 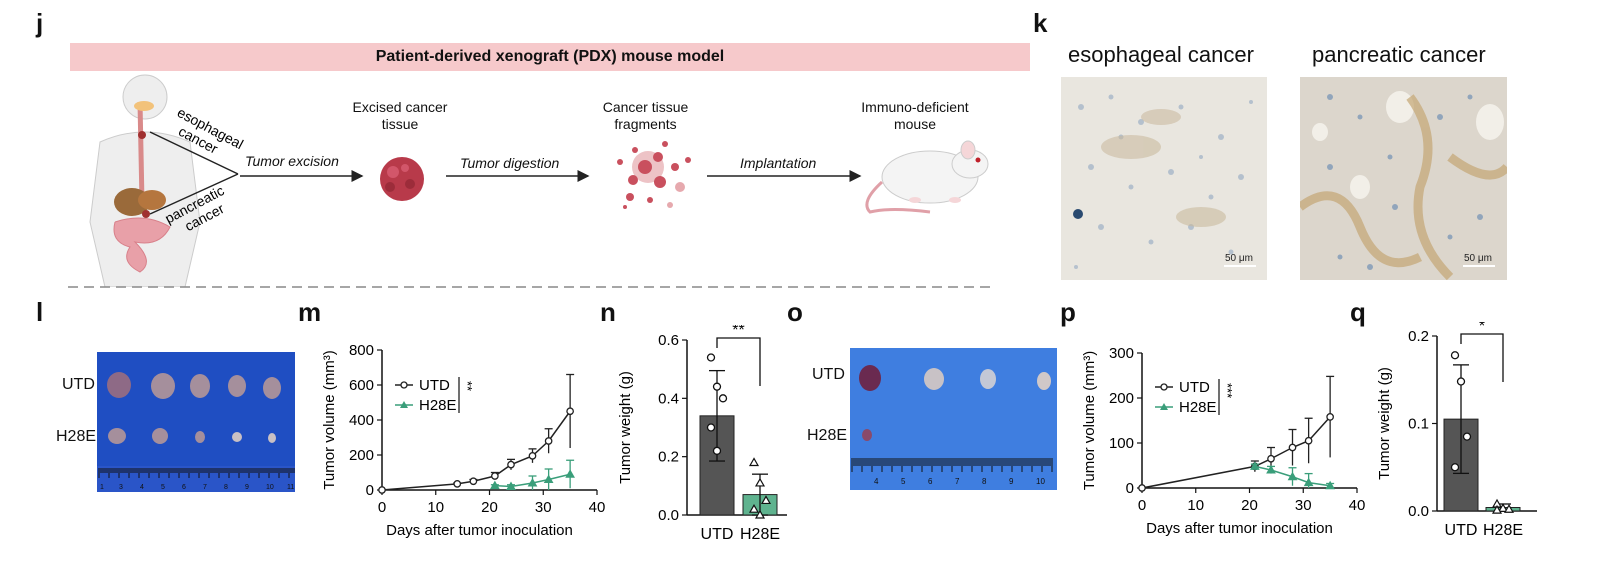 What do you see at coordinates (828, 374) in the screenshot?
I see `photo-o-row-utd: UTD` at bounding box center [828, 374].